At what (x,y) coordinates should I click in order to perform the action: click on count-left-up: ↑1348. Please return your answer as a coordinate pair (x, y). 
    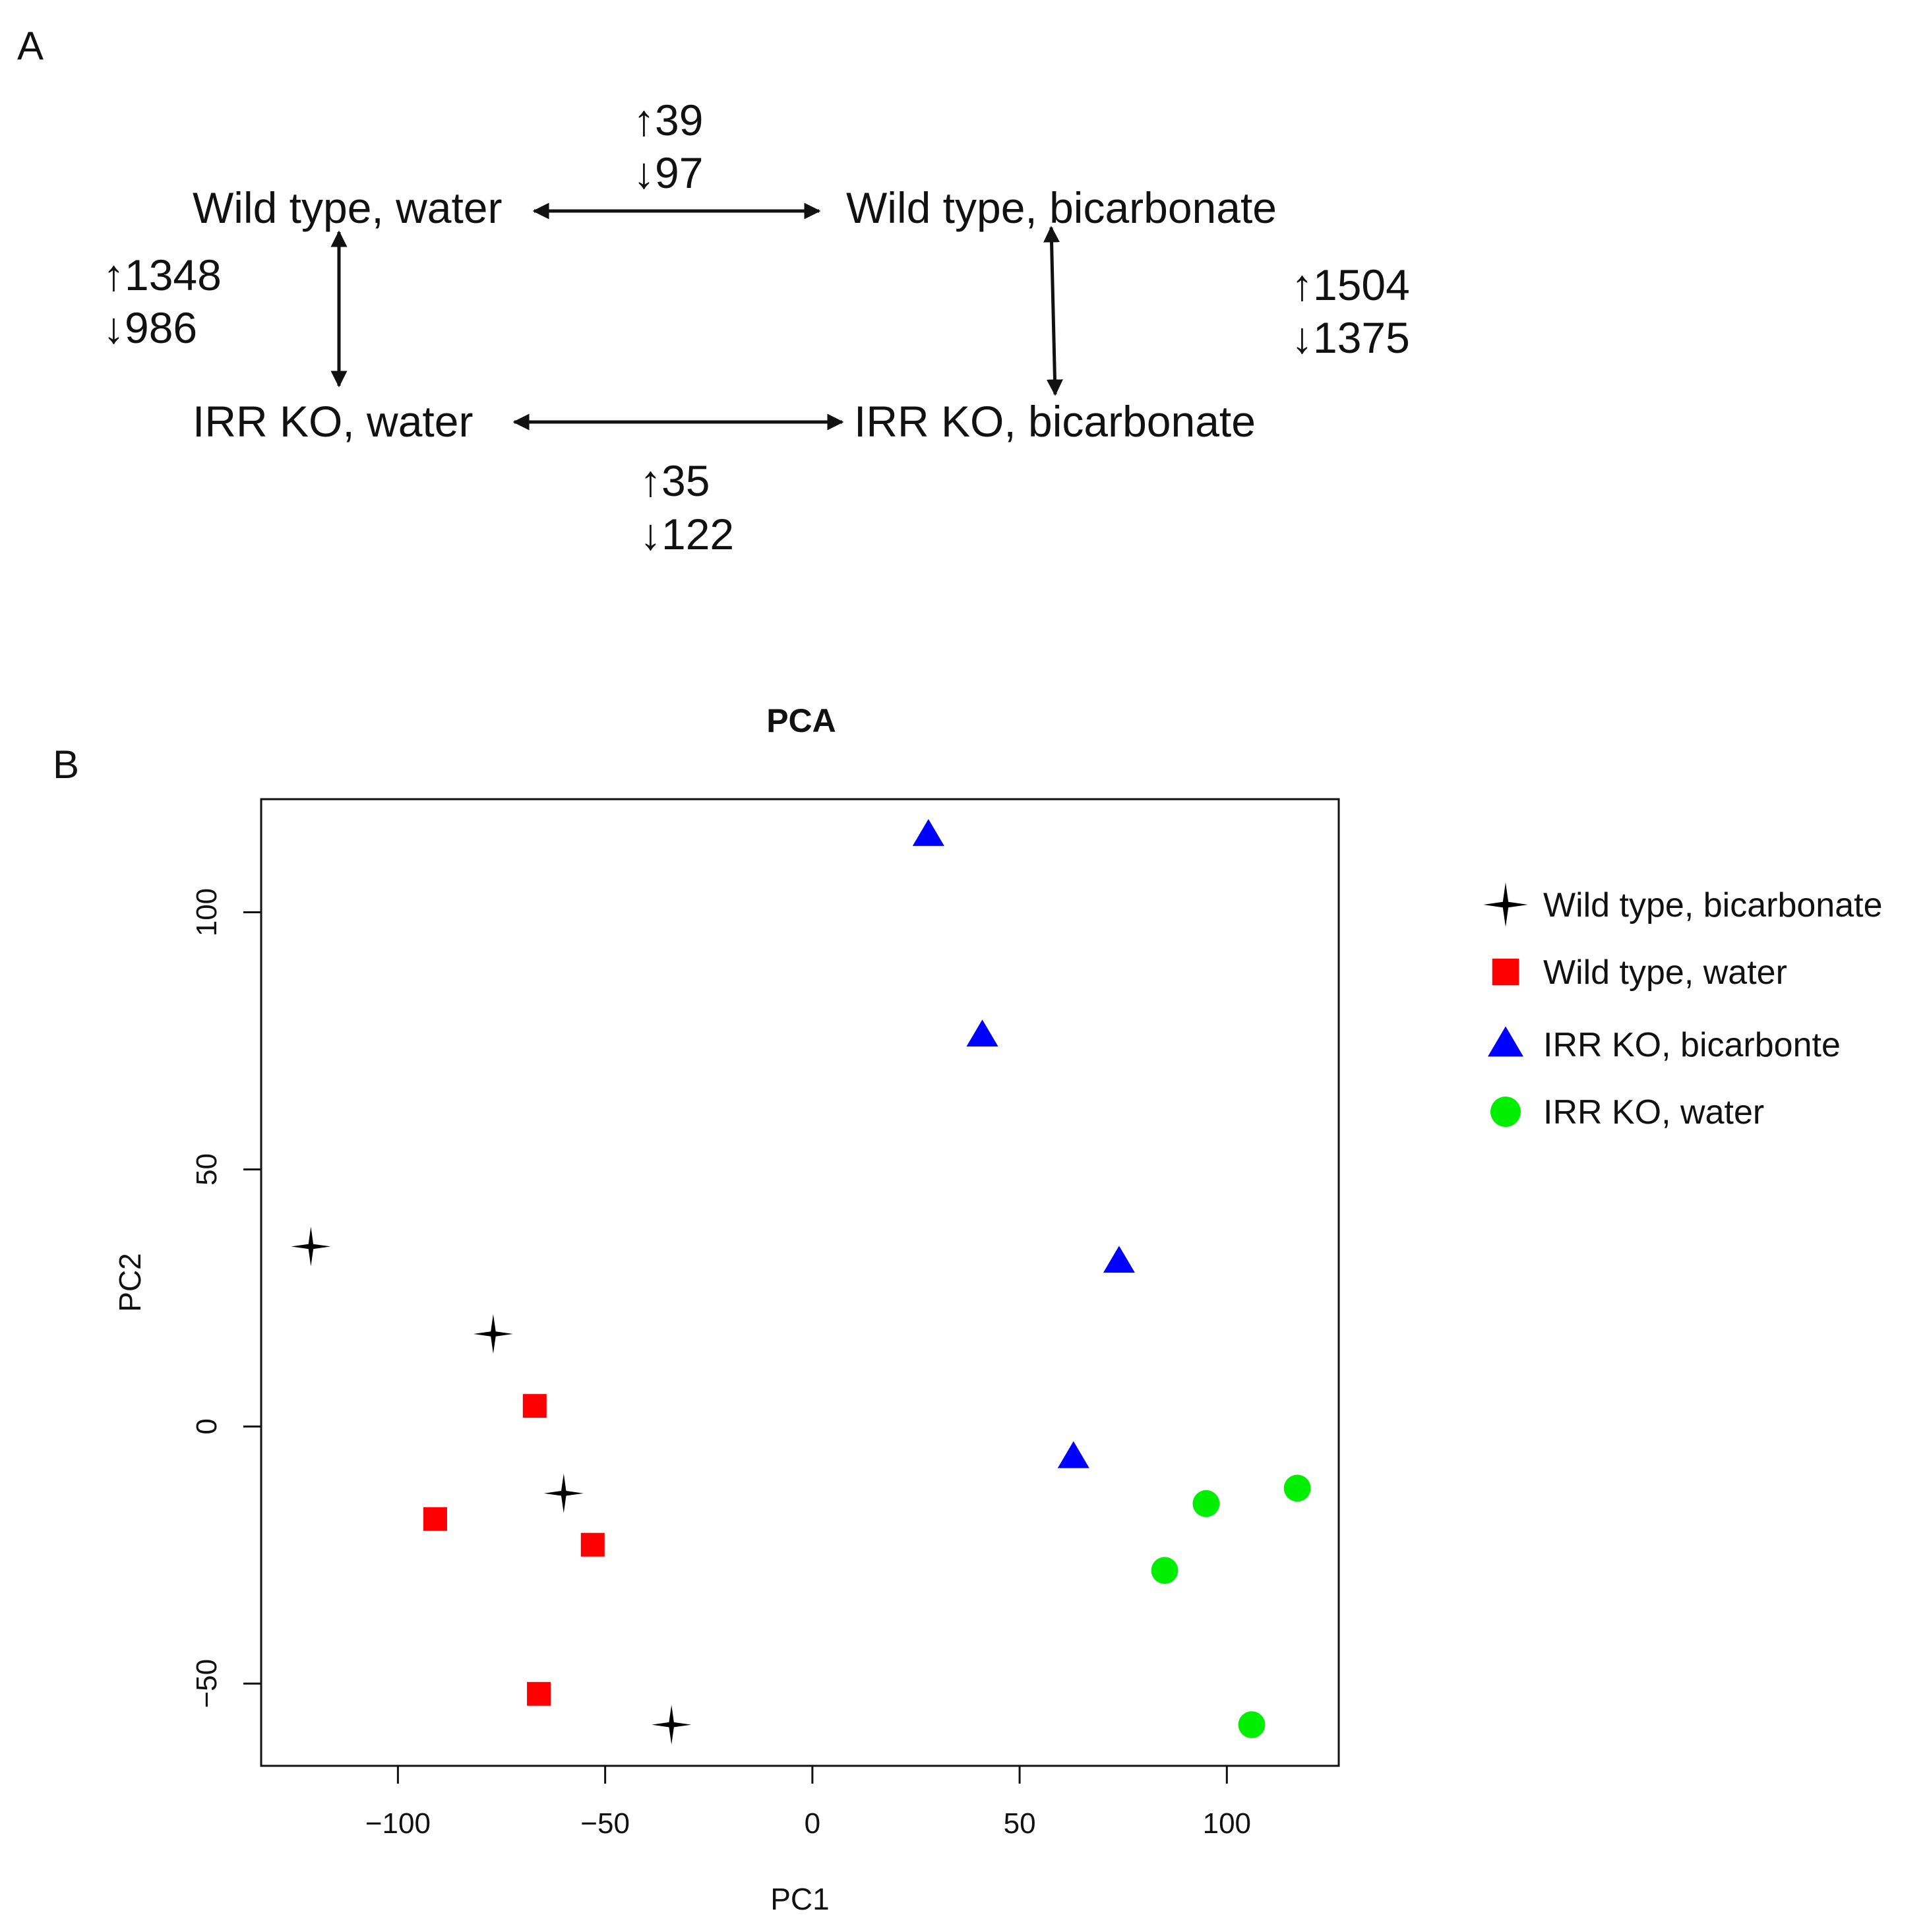
    Looking at the image, I should click on (162, 275).